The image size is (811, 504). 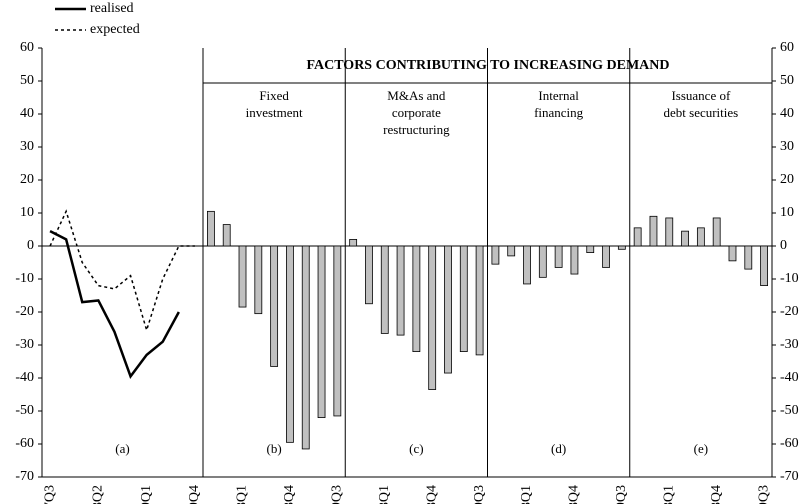 What do you see at coordinates (787, 179) in the screenshot?
I see `y2-tick-label: 20` at bounding box center [787, 179].